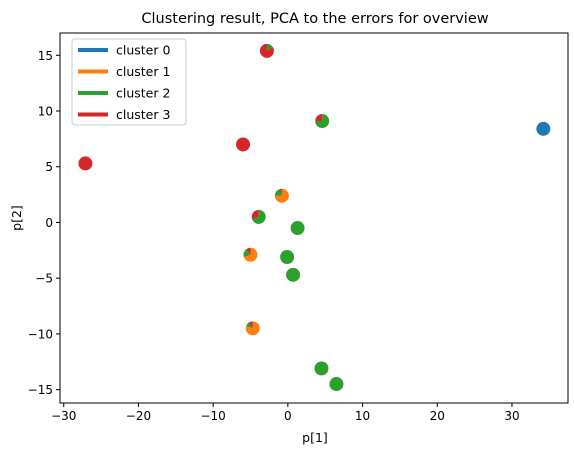 This screenshot has width=574, height=455. What do you see at coordinates (40, 334) in the screenshot?
I see `y-tick-label: −10` at bounding box center [40, 334].